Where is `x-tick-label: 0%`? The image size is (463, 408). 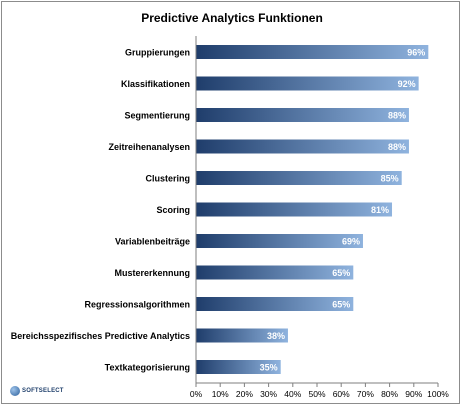 x-tick-label: 0% is located at coordinates (196, 394).